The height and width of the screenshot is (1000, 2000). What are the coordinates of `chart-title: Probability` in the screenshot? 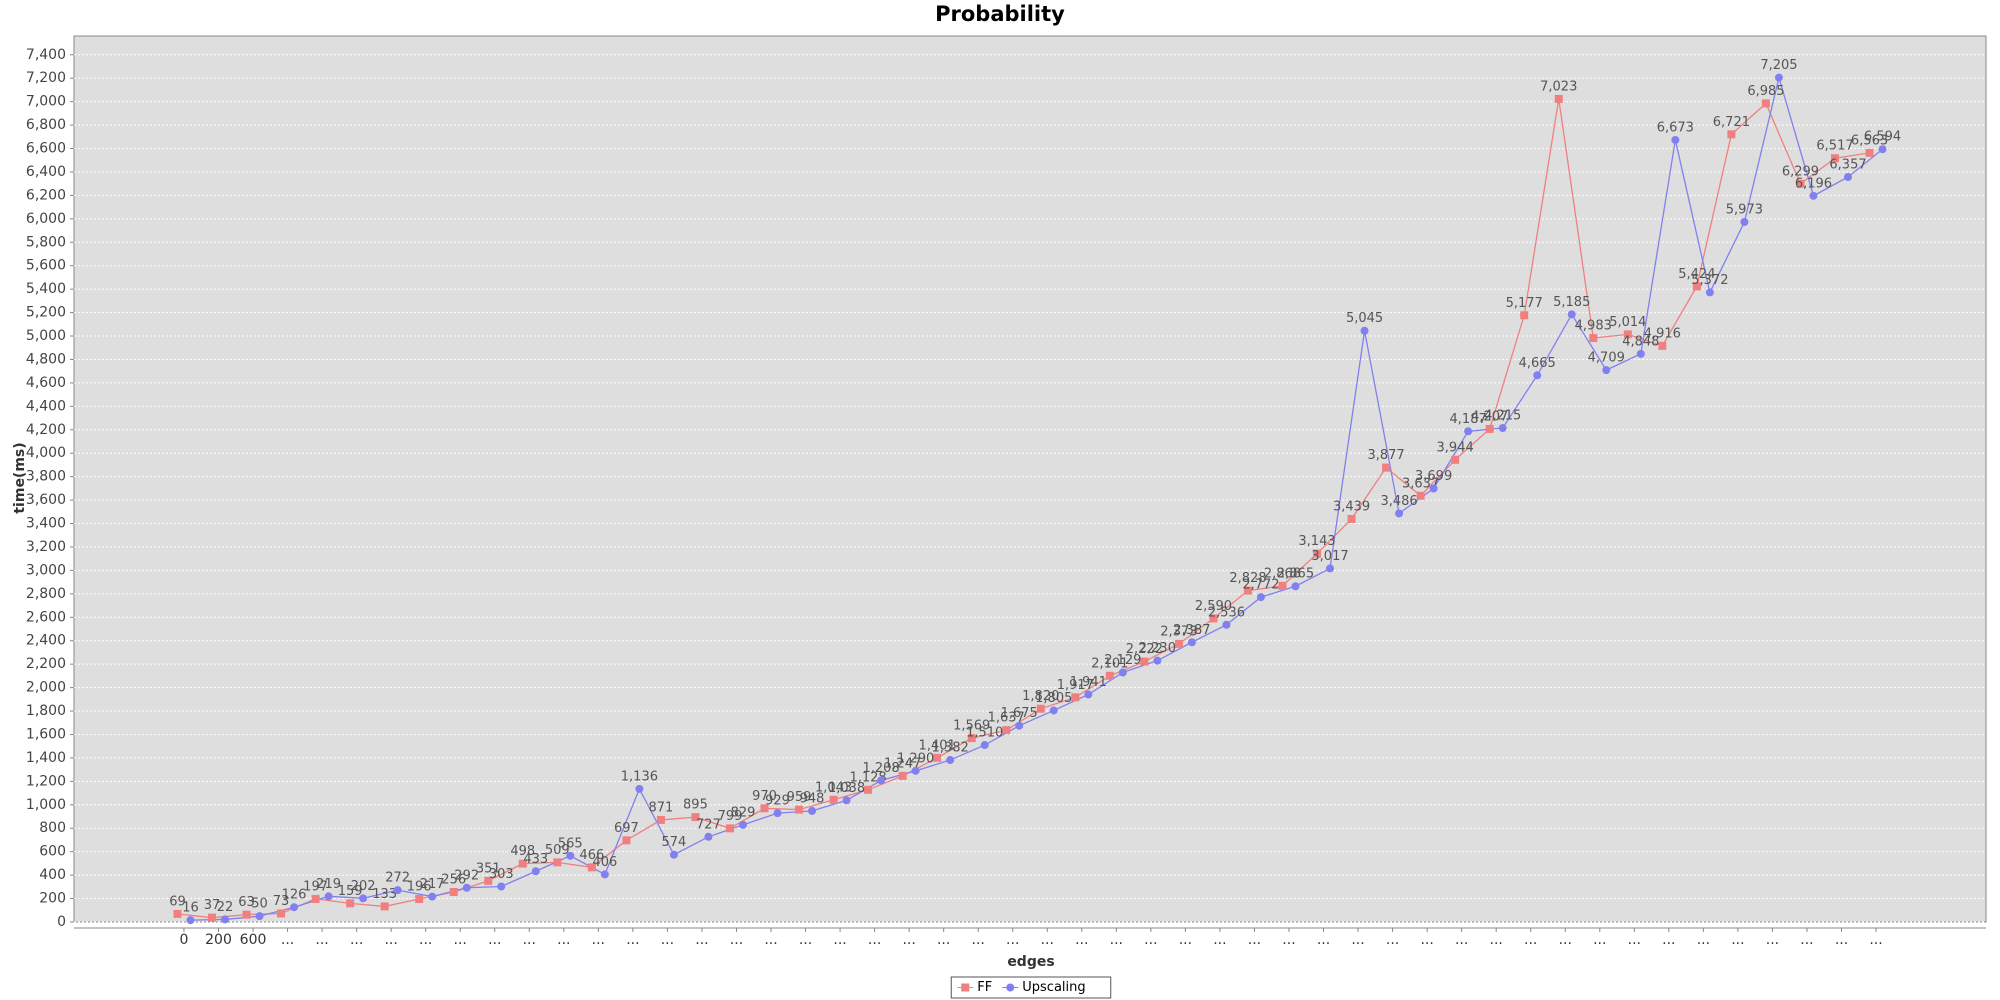 It's located at (1000, 14).